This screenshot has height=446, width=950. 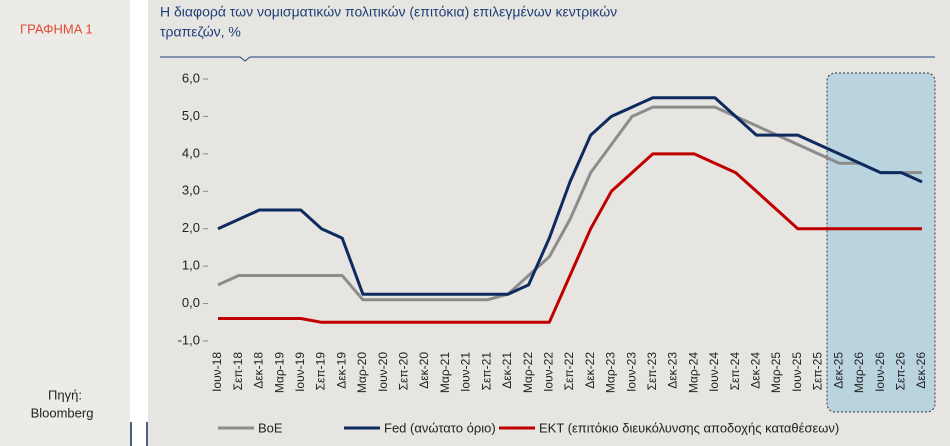 What do you see at coordinates (56, 28) in the screenshot?
I see `panel-label: ΓΡΑΦΗΜΑ 1` at bounding box center [56, 28].